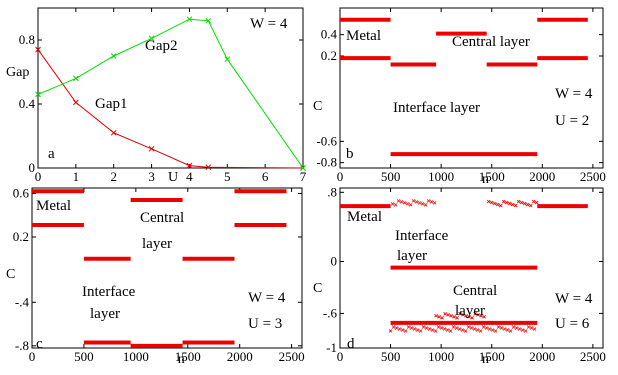  Describe the element at coordinates (51, 154) in the screenshot. I see `annotation: a` at that location.